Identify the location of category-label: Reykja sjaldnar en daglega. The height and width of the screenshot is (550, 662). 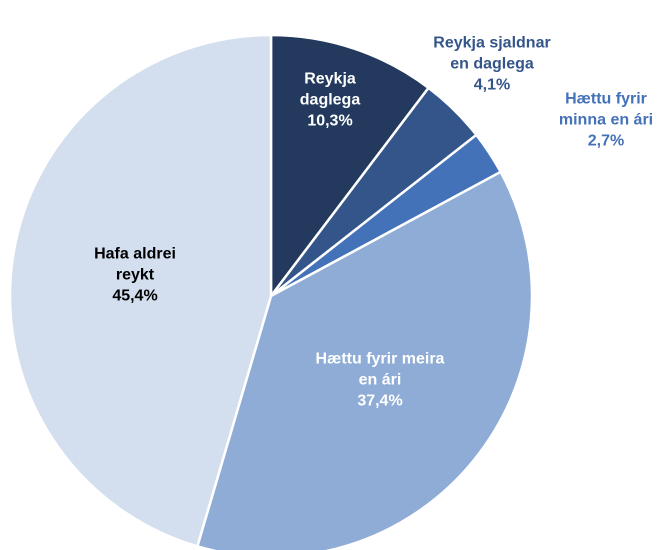
(492, 53).